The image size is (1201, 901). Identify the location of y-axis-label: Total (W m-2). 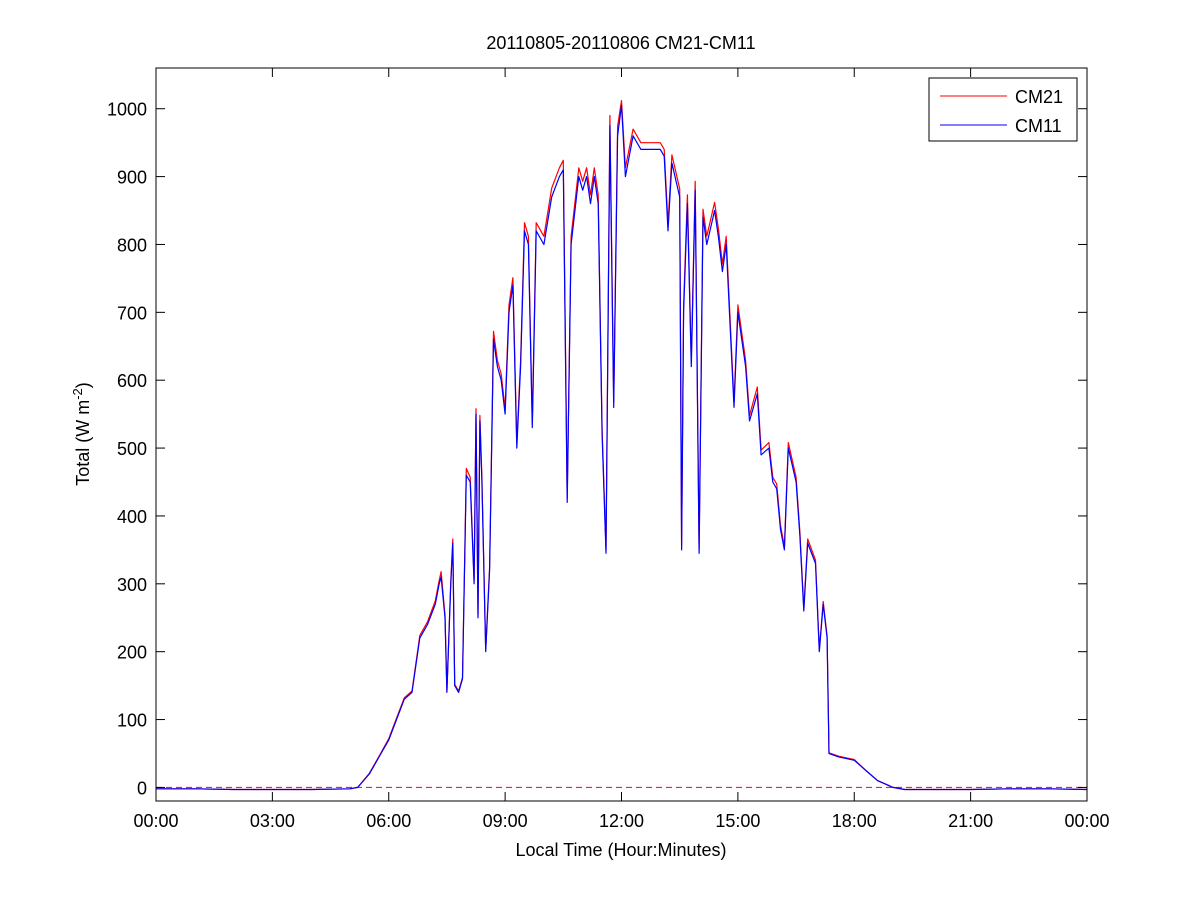
(81, 434).